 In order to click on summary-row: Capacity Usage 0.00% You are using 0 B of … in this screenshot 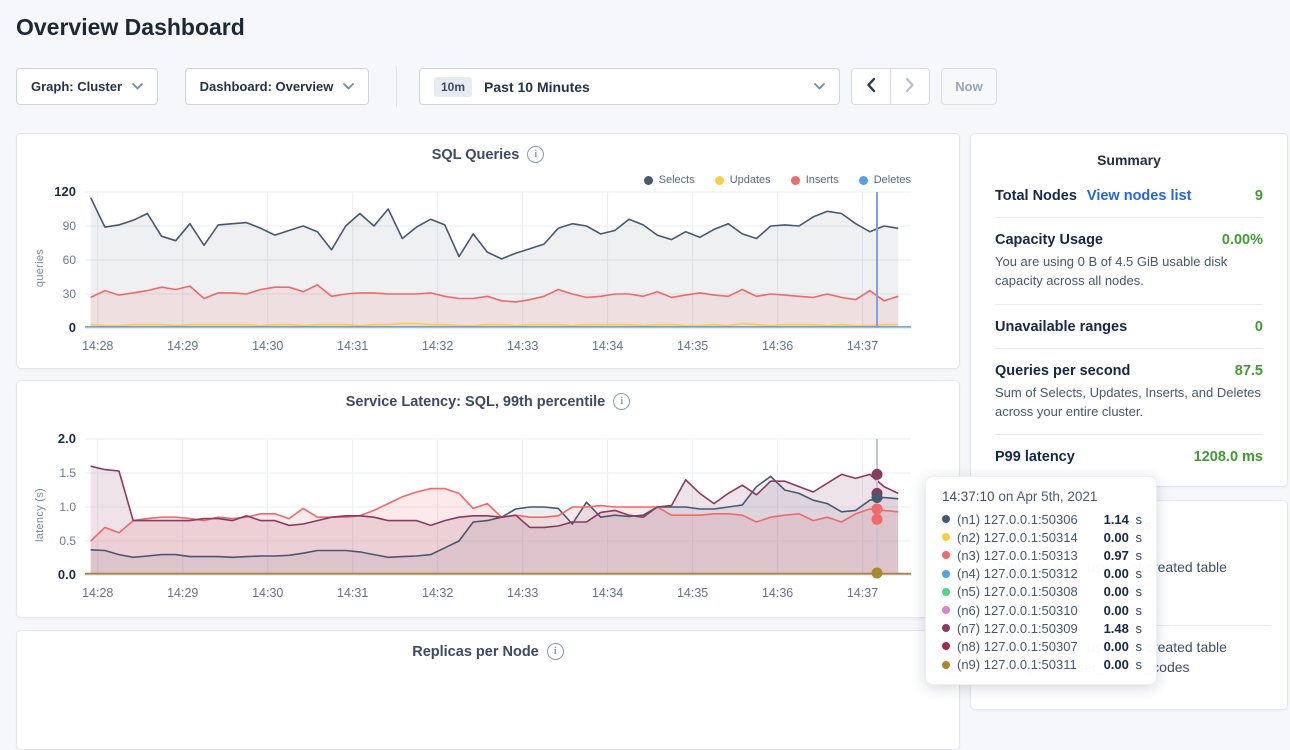, I will do `click(1129, 261)`.